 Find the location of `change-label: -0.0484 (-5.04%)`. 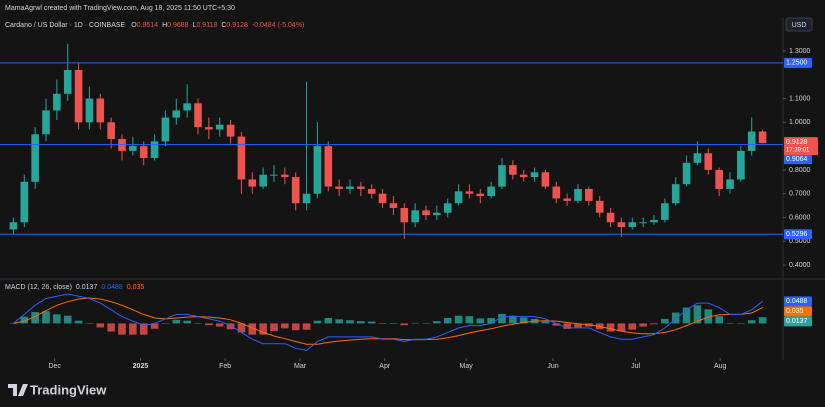

change-label: -0.0484 (-5.04%) is located at coordinates (278, 25).